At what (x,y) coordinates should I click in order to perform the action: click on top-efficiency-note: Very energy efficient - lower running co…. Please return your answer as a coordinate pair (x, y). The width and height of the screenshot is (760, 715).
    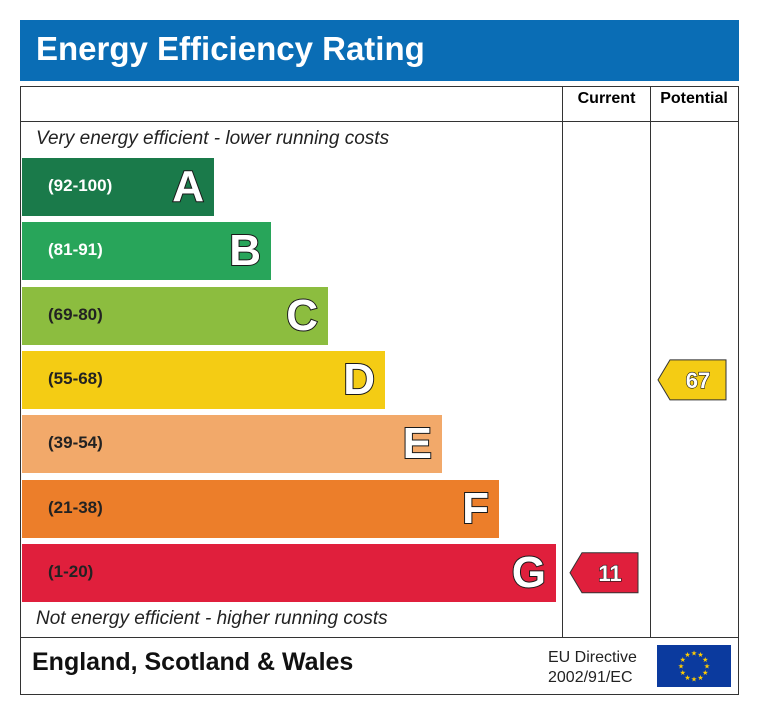
    Looking at the image, I should click on (213, 138).